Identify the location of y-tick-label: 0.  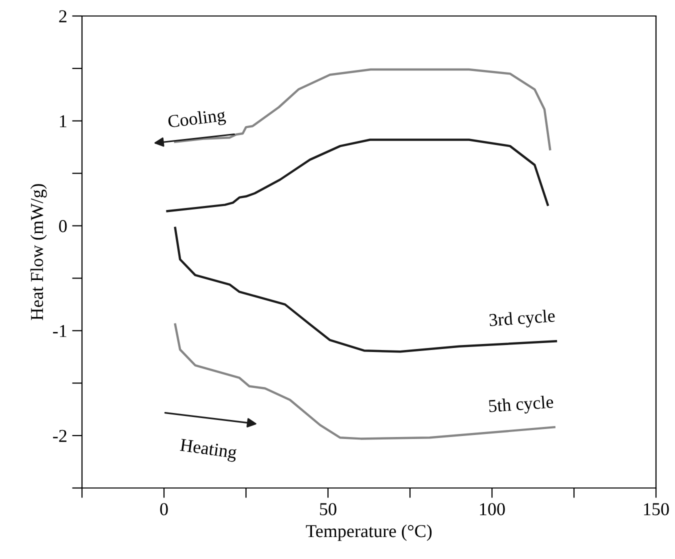
(63, 226).